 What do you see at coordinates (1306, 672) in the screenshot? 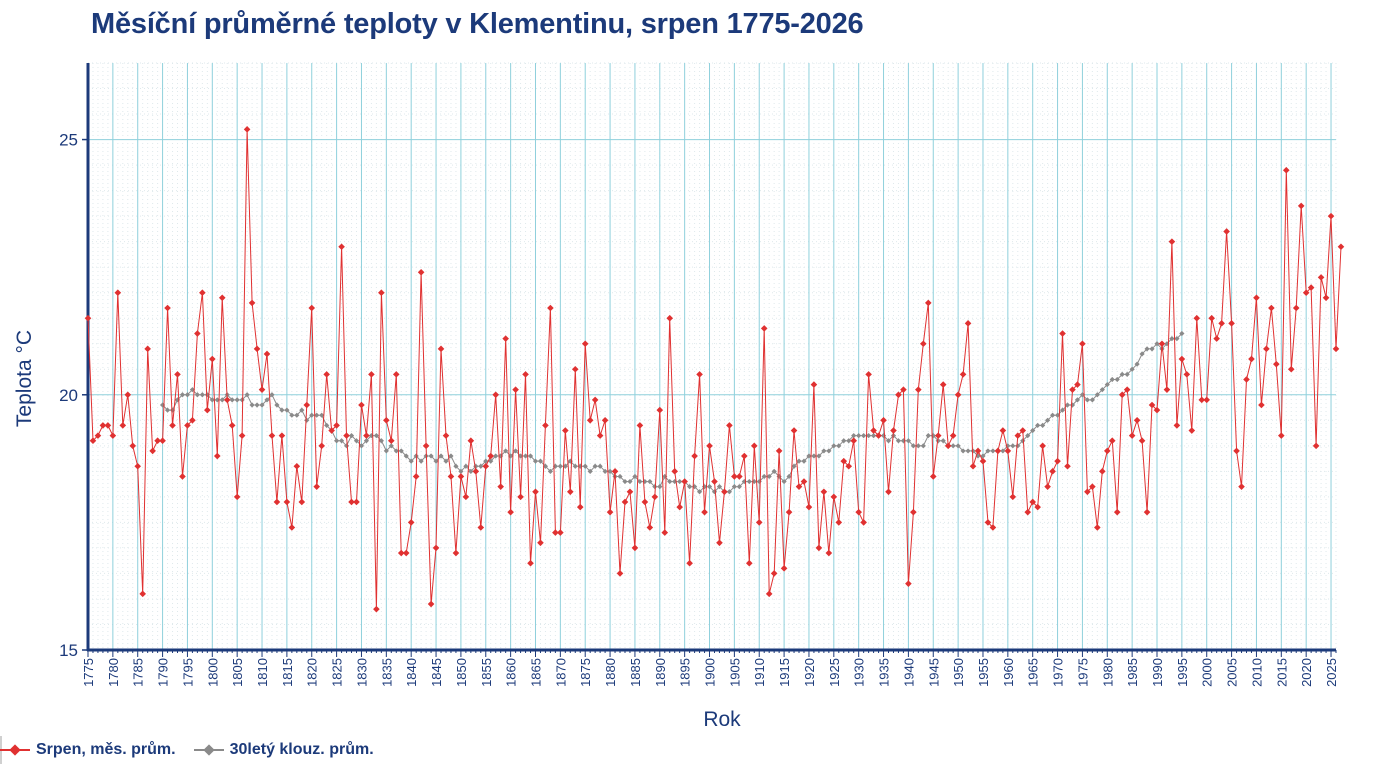
I see `x-tick-label: 2020` at bounding box center [1306, 672].